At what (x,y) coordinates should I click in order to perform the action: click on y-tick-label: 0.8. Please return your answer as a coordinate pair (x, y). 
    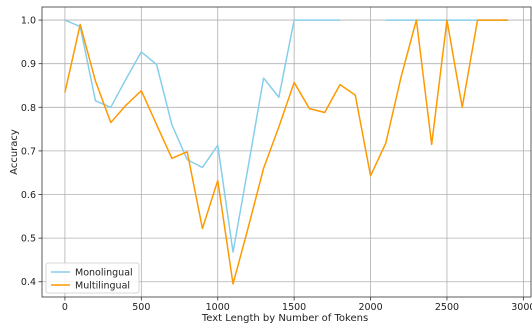
    Looking at the image, I should click on (28, 108).